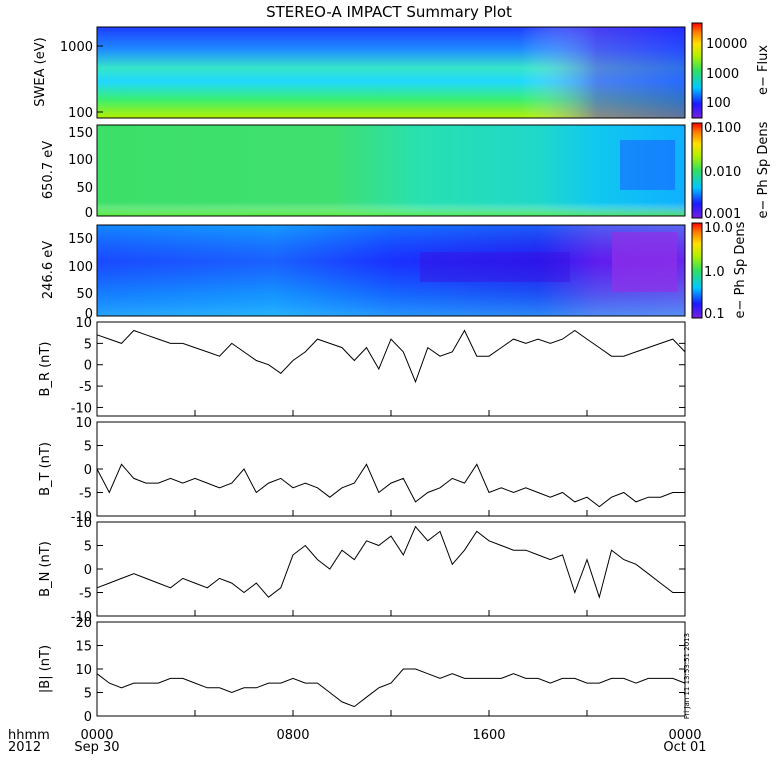 Image resolution: width=780 pixels, height=780 pixels. Describe the element at coordinates (48, 170) in the screenshot. I see `spectrogram-650-ylabel: 650.7 eV` at that location.